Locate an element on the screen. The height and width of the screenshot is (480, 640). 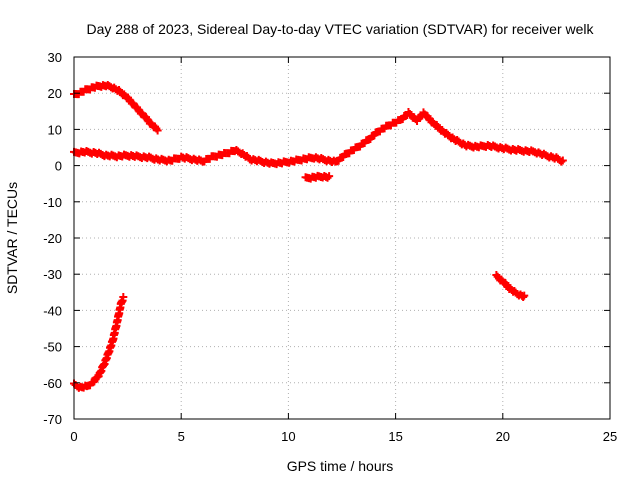
y-tick-label: -60 is located at coordinates (52, 383).